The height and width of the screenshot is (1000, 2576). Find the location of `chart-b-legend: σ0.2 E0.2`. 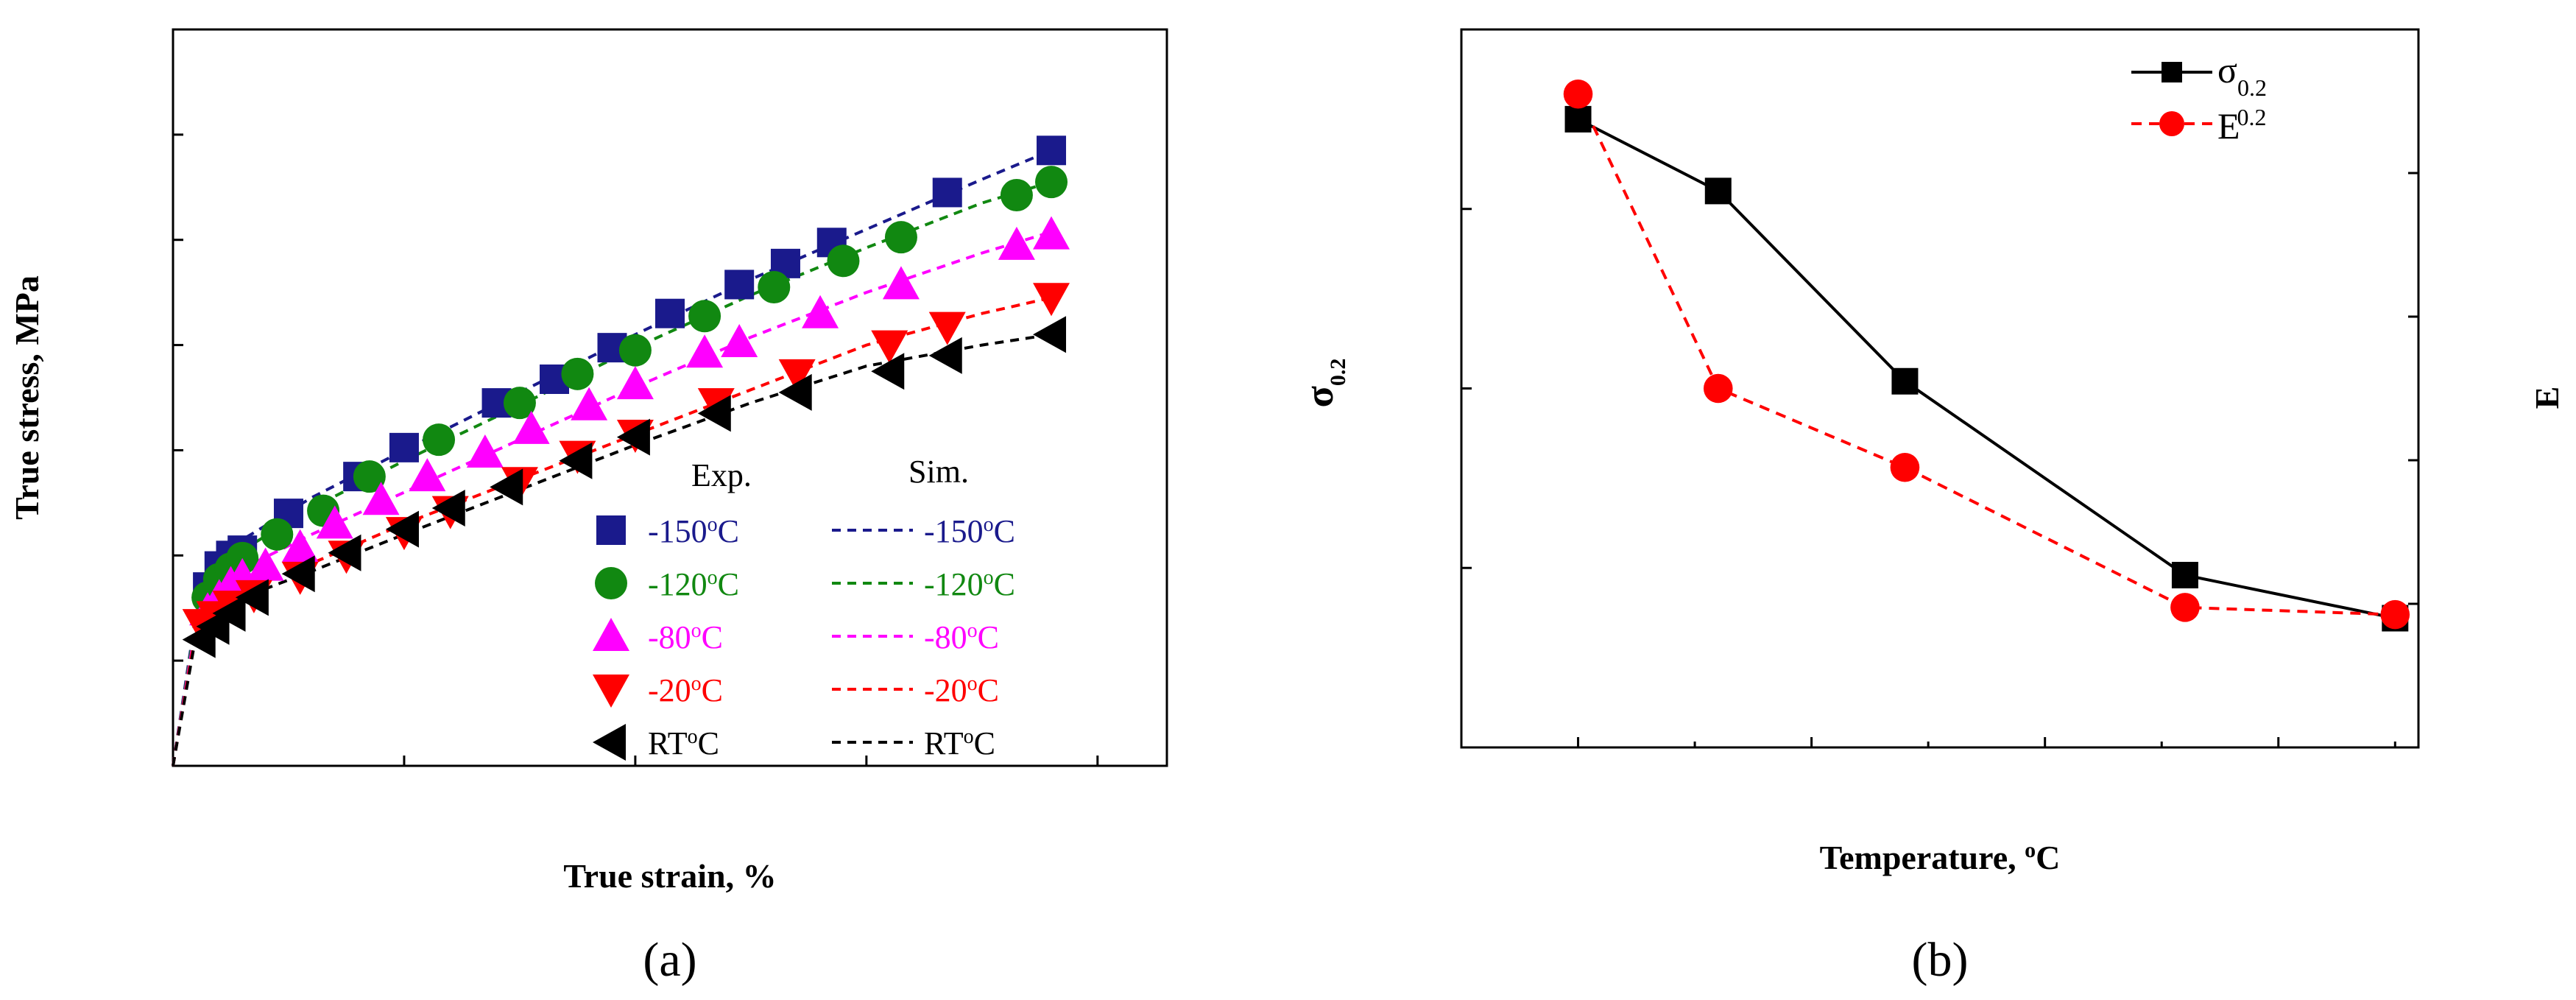

chart-b-legend: σ0.2 E0.2 is located at coordinates (2199, 98).